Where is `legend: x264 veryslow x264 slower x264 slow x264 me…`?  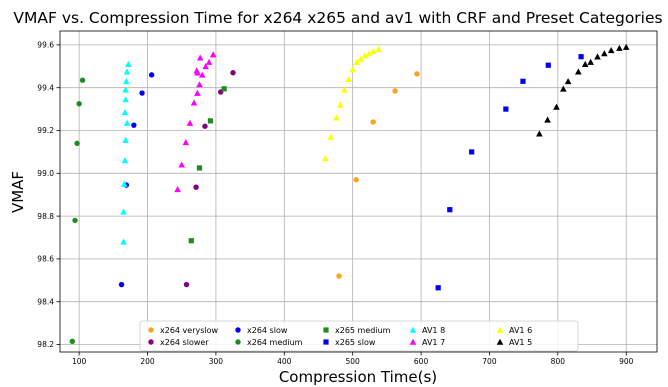 legend: x264 veryslow x264 slower x264 slow x264 me… is located at coordinates (359, 336).